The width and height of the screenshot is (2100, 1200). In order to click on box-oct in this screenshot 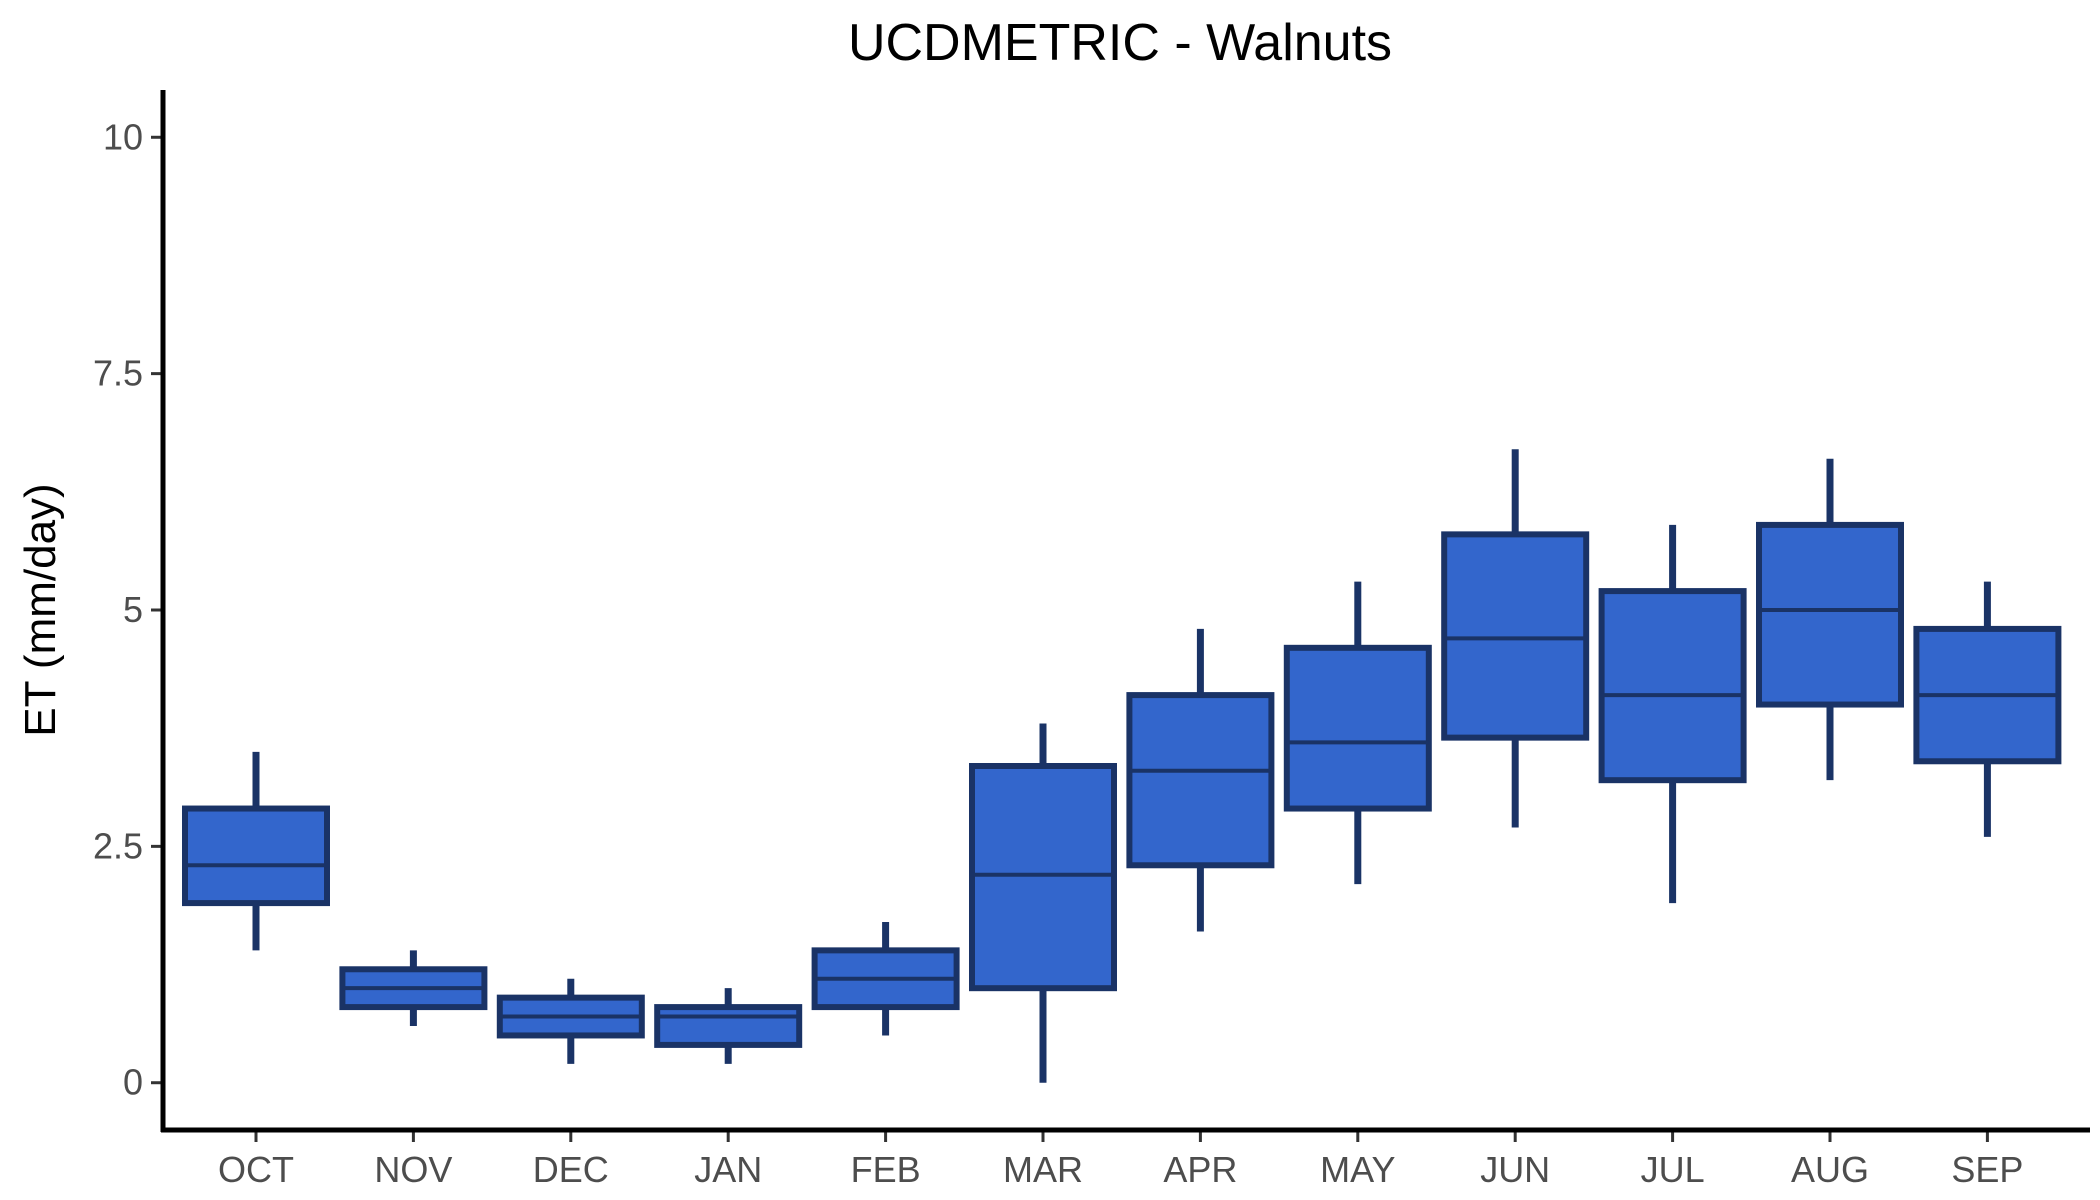, I will do `click(256, 851)`.